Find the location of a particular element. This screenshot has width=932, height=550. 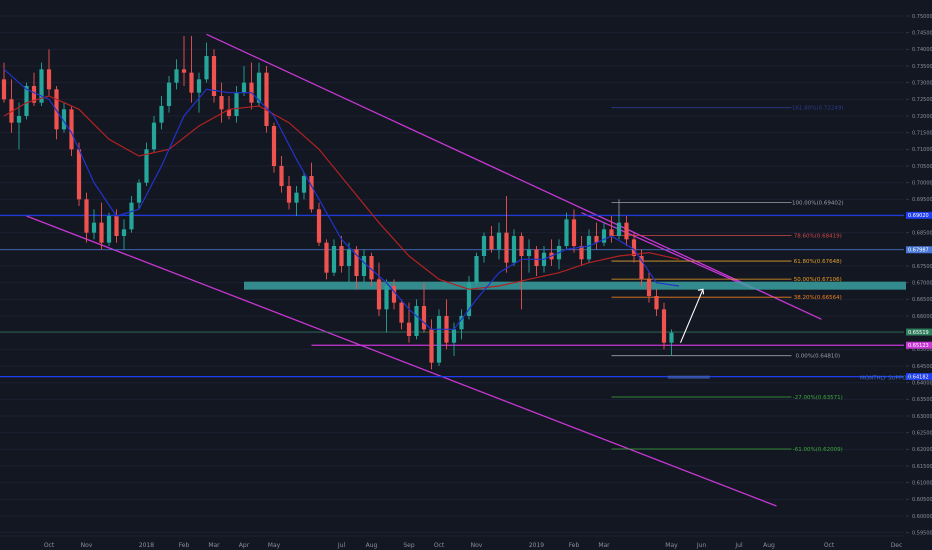

time-tick-label-5: Apr is located at coordinates (244, 545).